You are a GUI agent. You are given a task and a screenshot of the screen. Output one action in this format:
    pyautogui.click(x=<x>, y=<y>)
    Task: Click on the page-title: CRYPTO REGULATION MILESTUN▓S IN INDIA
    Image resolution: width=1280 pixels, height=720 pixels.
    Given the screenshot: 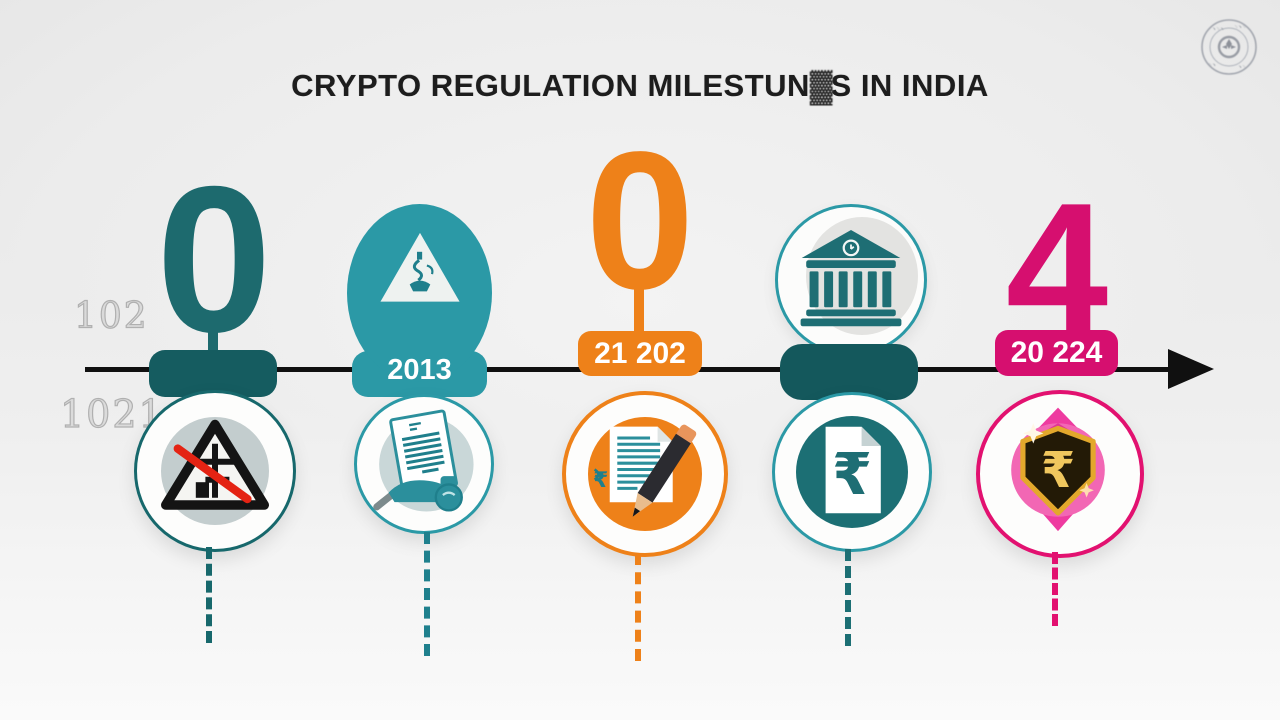 What is the action you would take?
    pyautogui.click(x=640, y=86)
    